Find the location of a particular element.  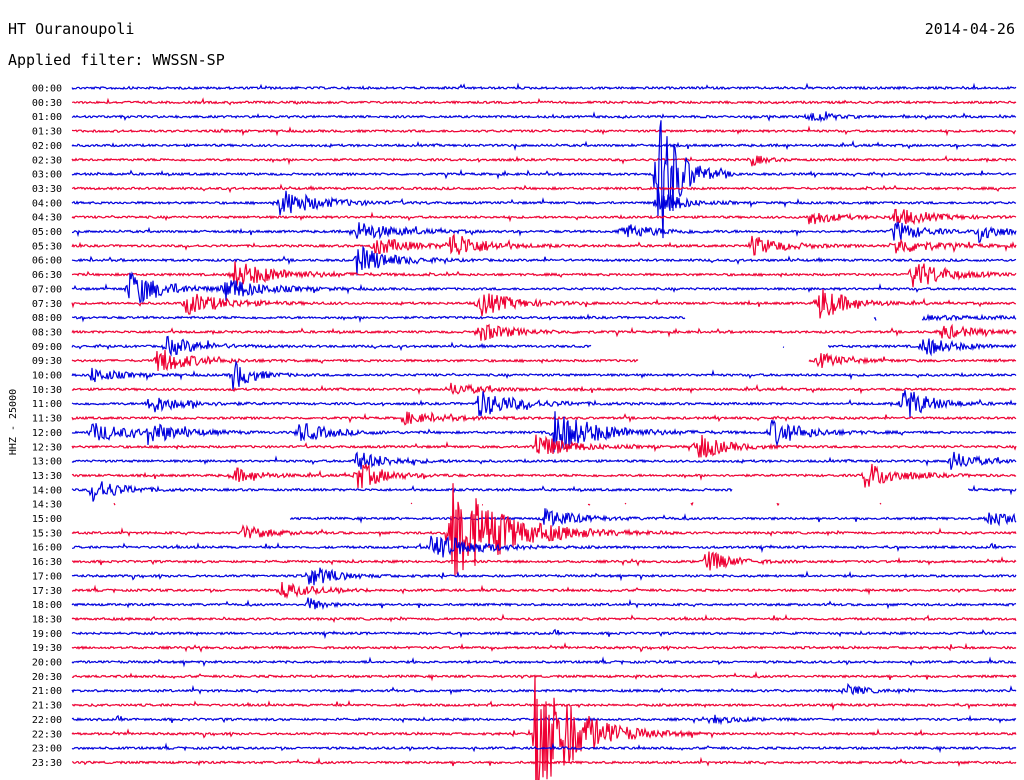

date-label: 2014-04-26 is located at coordinates (969, 29).